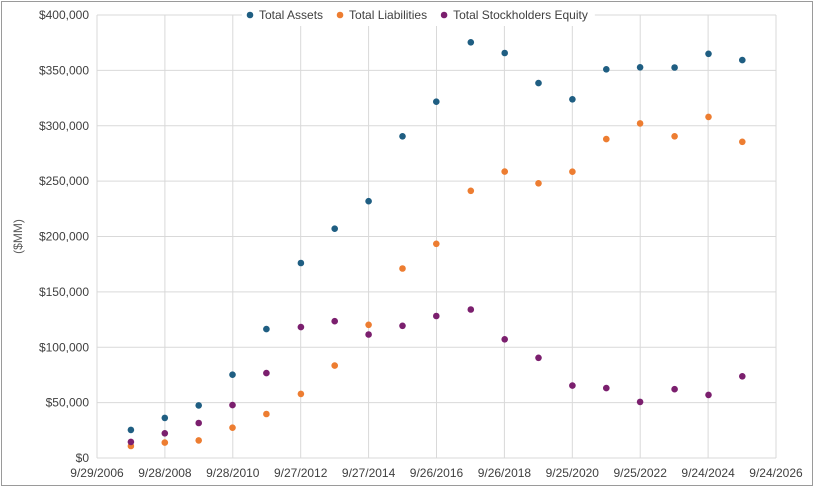 The height and width of the screenshot is (489, 816). What do you see at coordinates (64, 181) in the screenshot?
I see `y-tick-label: $250,000` at bounding box center [64, 181].